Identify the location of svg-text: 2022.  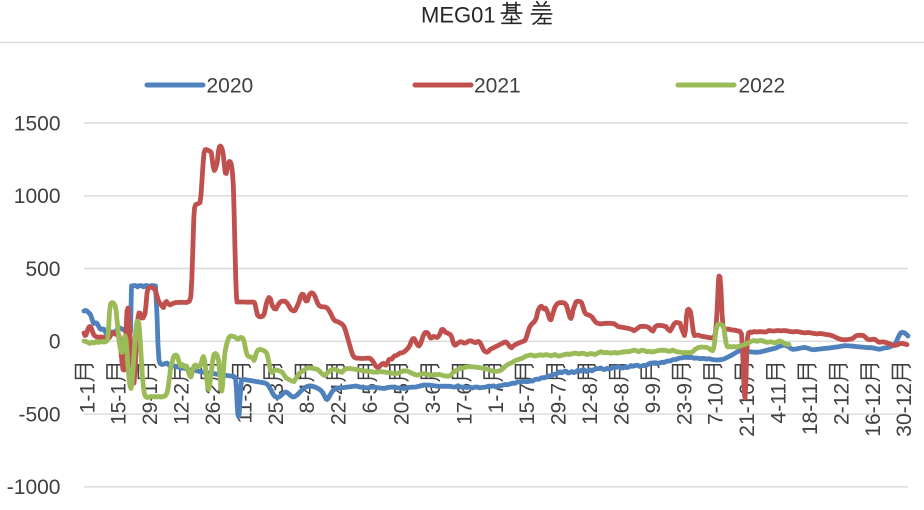
(762, 86).